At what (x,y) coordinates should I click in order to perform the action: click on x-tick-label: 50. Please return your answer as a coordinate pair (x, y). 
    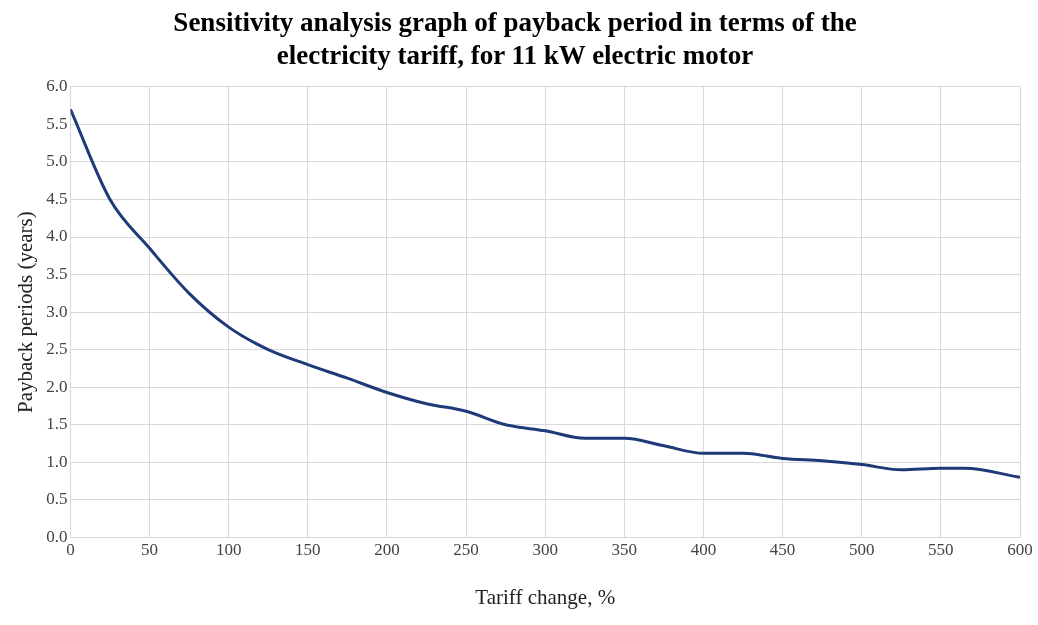
    Looking at the image, I should click on (150, 550).